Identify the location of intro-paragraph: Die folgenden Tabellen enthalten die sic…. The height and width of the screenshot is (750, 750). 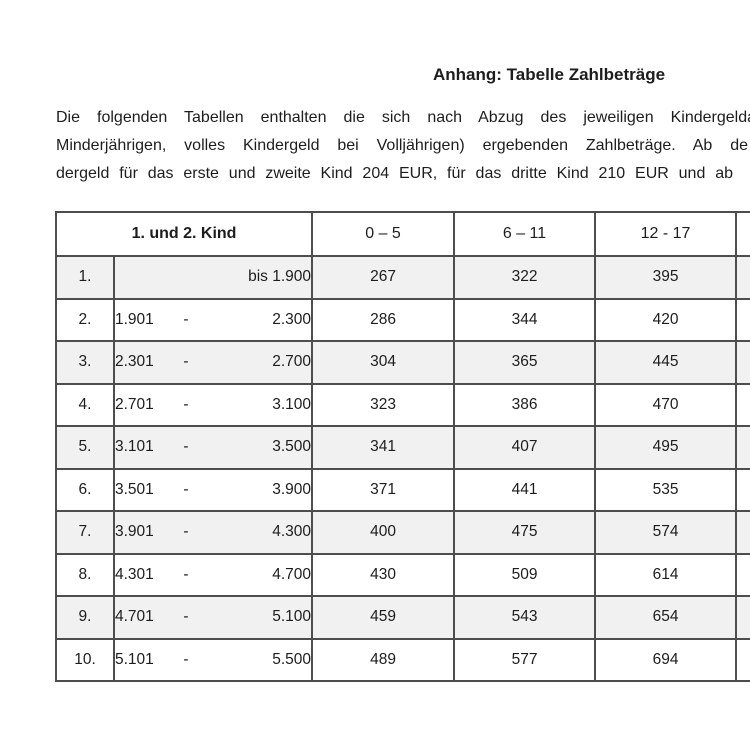
(403, 146).